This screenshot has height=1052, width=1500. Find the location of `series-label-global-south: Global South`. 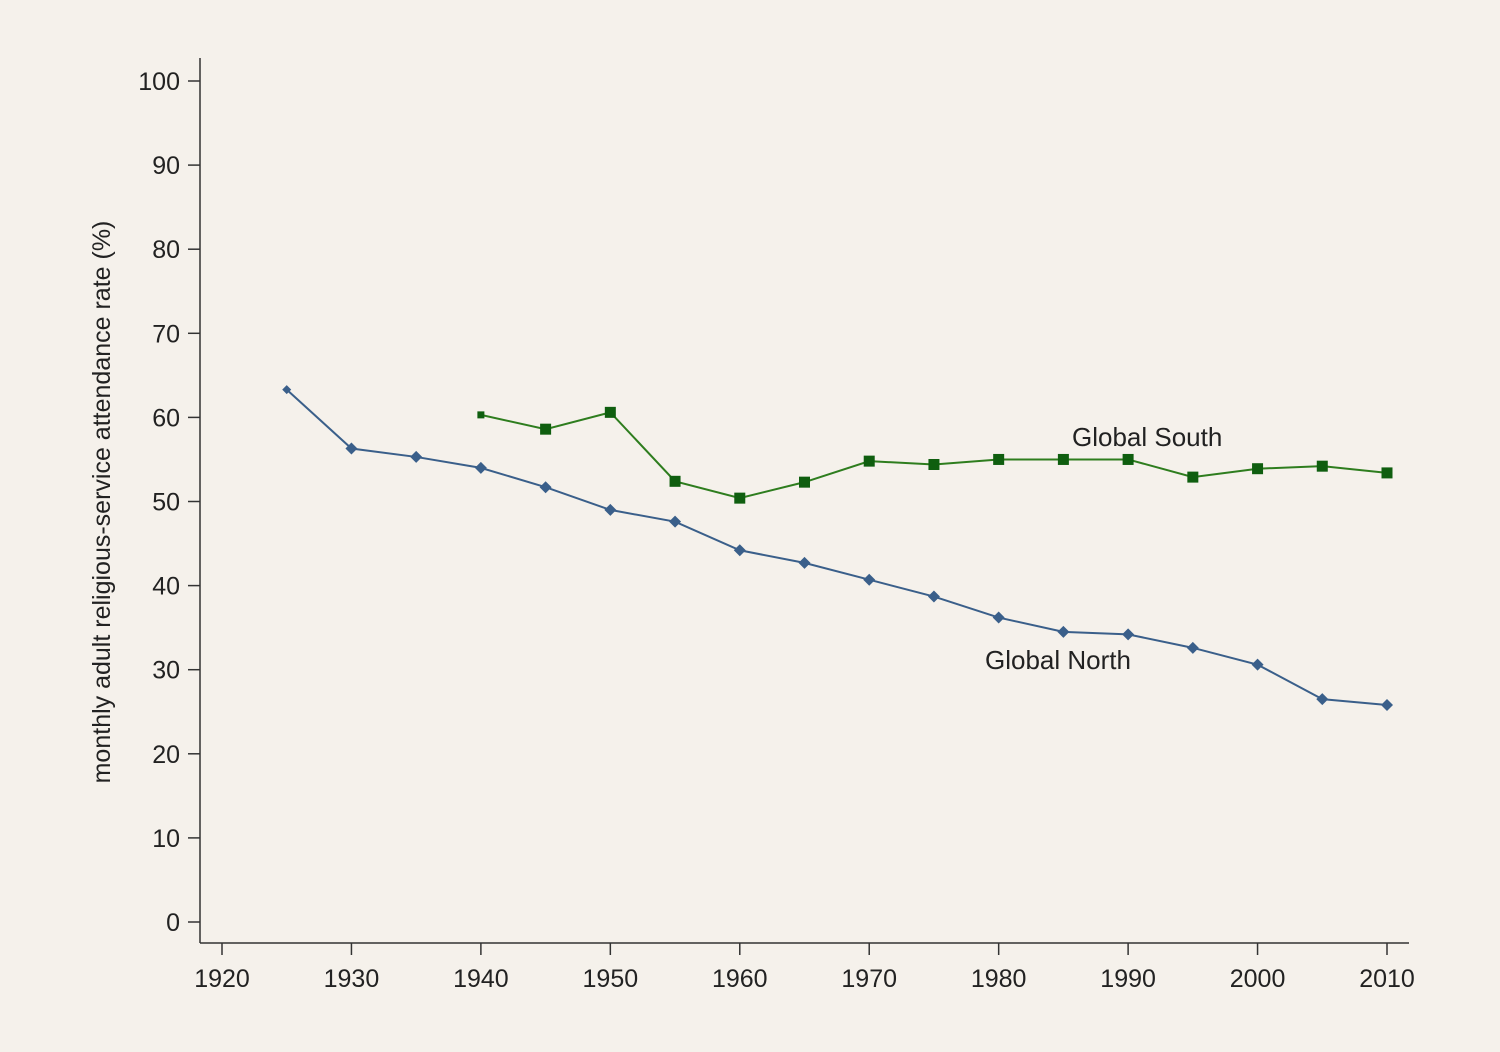

series-label-global-south: Global South is located at coordinates (1147, 437).